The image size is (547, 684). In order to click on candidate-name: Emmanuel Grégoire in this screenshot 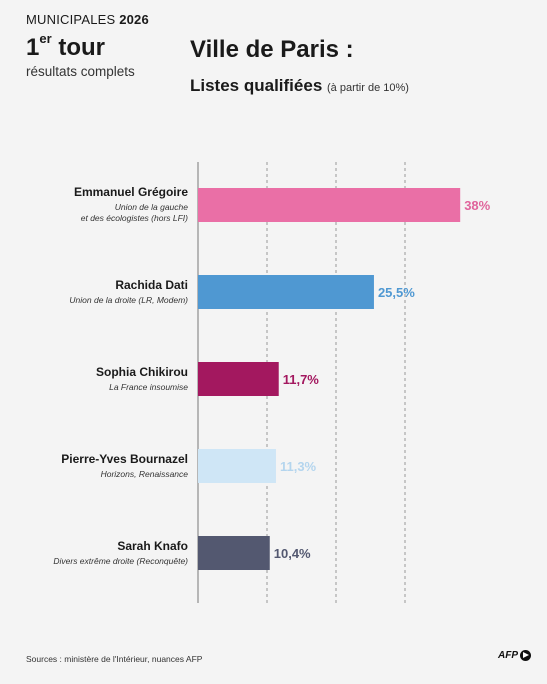, I will do `click(131, 192)`.